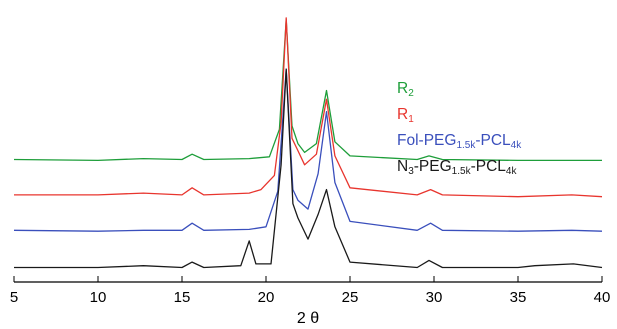 The image size is (617, 329). I want to click on x-tick-label: 20, so click(266, 297).